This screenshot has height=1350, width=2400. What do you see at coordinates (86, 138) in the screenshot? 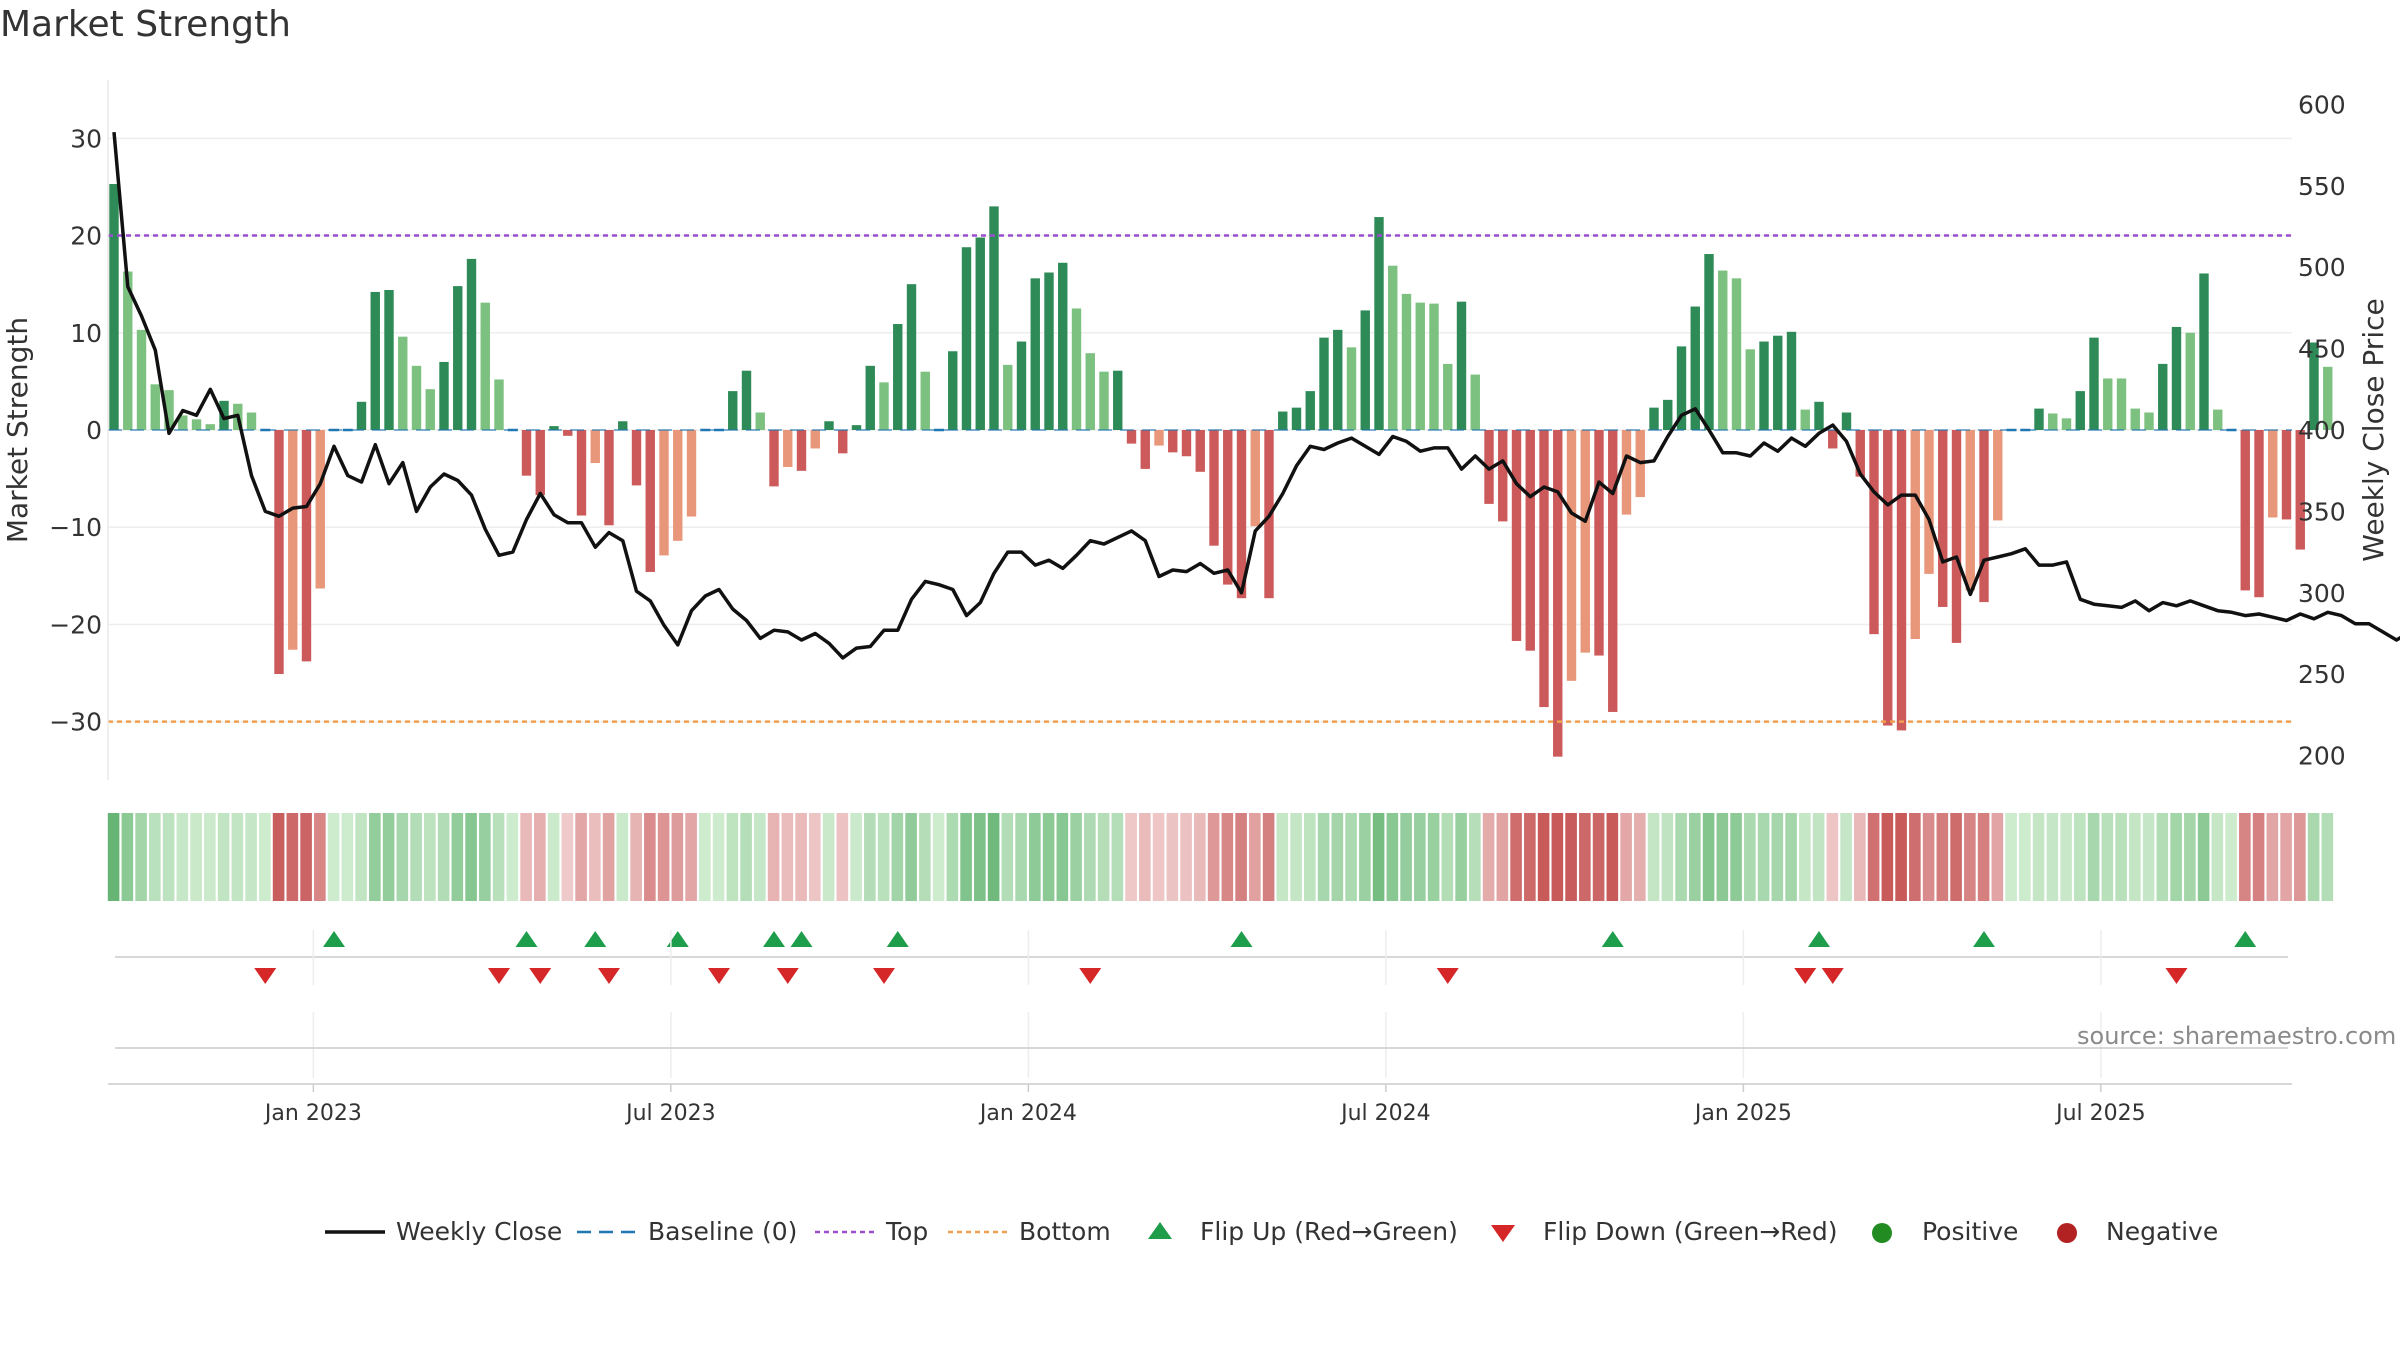
I see `y-tick-label: 30` at bounding box center [86, 138].